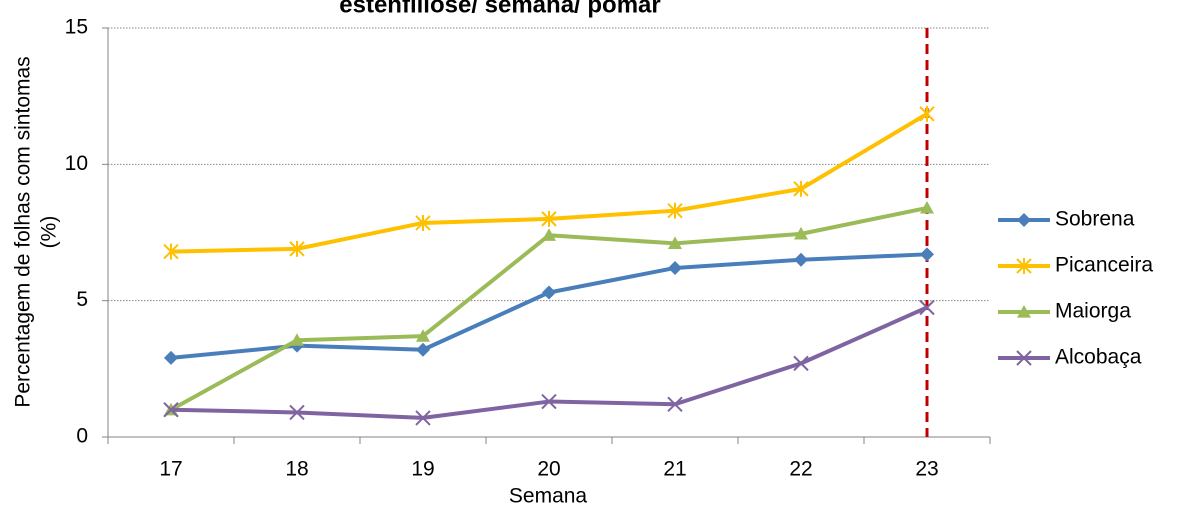 The height and width of the screenshot is (511, 1182). Describe the element at coordinates (82, 436) in the screenshot. I see `y-tick-label: 0` at that location.